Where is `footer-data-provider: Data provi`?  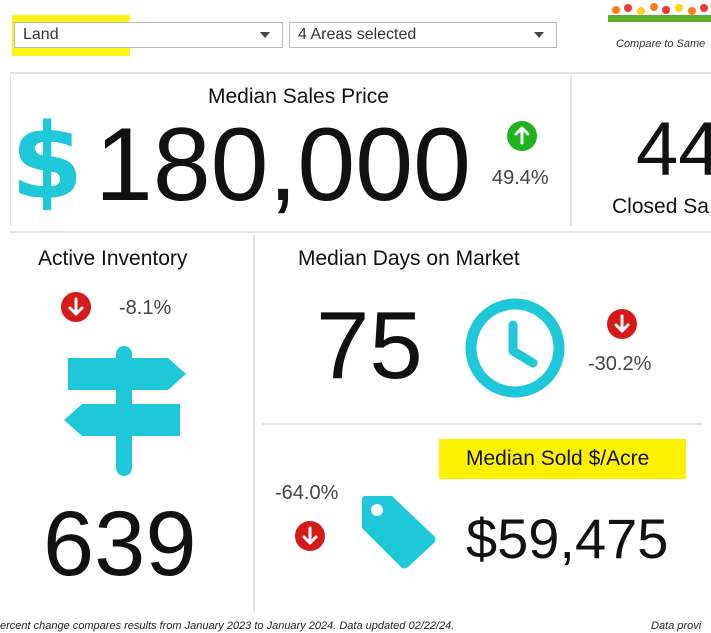
footer-data-provider: Data provi is located at coordinates (676, 626).